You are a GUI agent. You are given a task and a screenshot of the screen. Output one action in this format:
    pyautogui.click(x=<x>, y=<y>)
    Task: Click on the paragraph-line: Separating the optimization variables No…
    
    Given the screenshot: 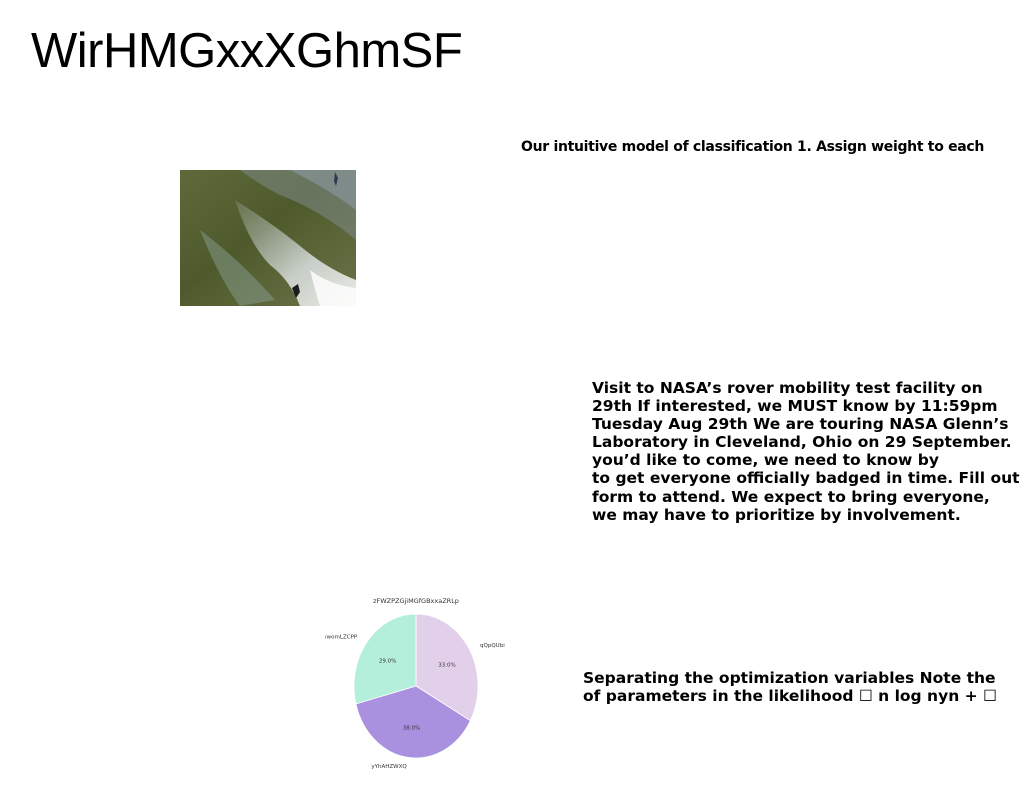 What is the action you would take?
    pyautogui.click(x=789, y=678)
    